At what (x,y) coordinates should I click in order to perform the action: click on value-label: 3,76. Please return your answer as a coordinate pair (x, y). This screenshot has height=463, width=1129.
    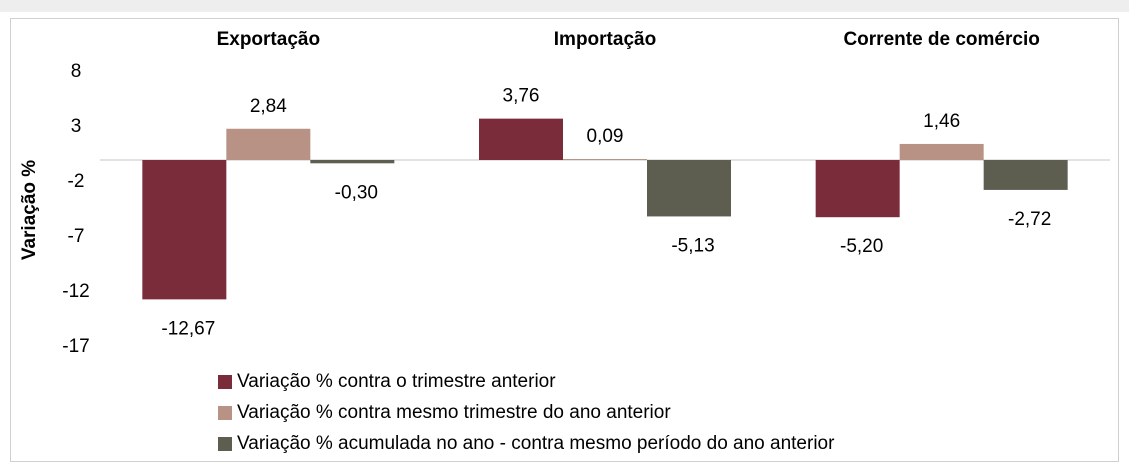
    Looking at the image, I should click on (521, 96).